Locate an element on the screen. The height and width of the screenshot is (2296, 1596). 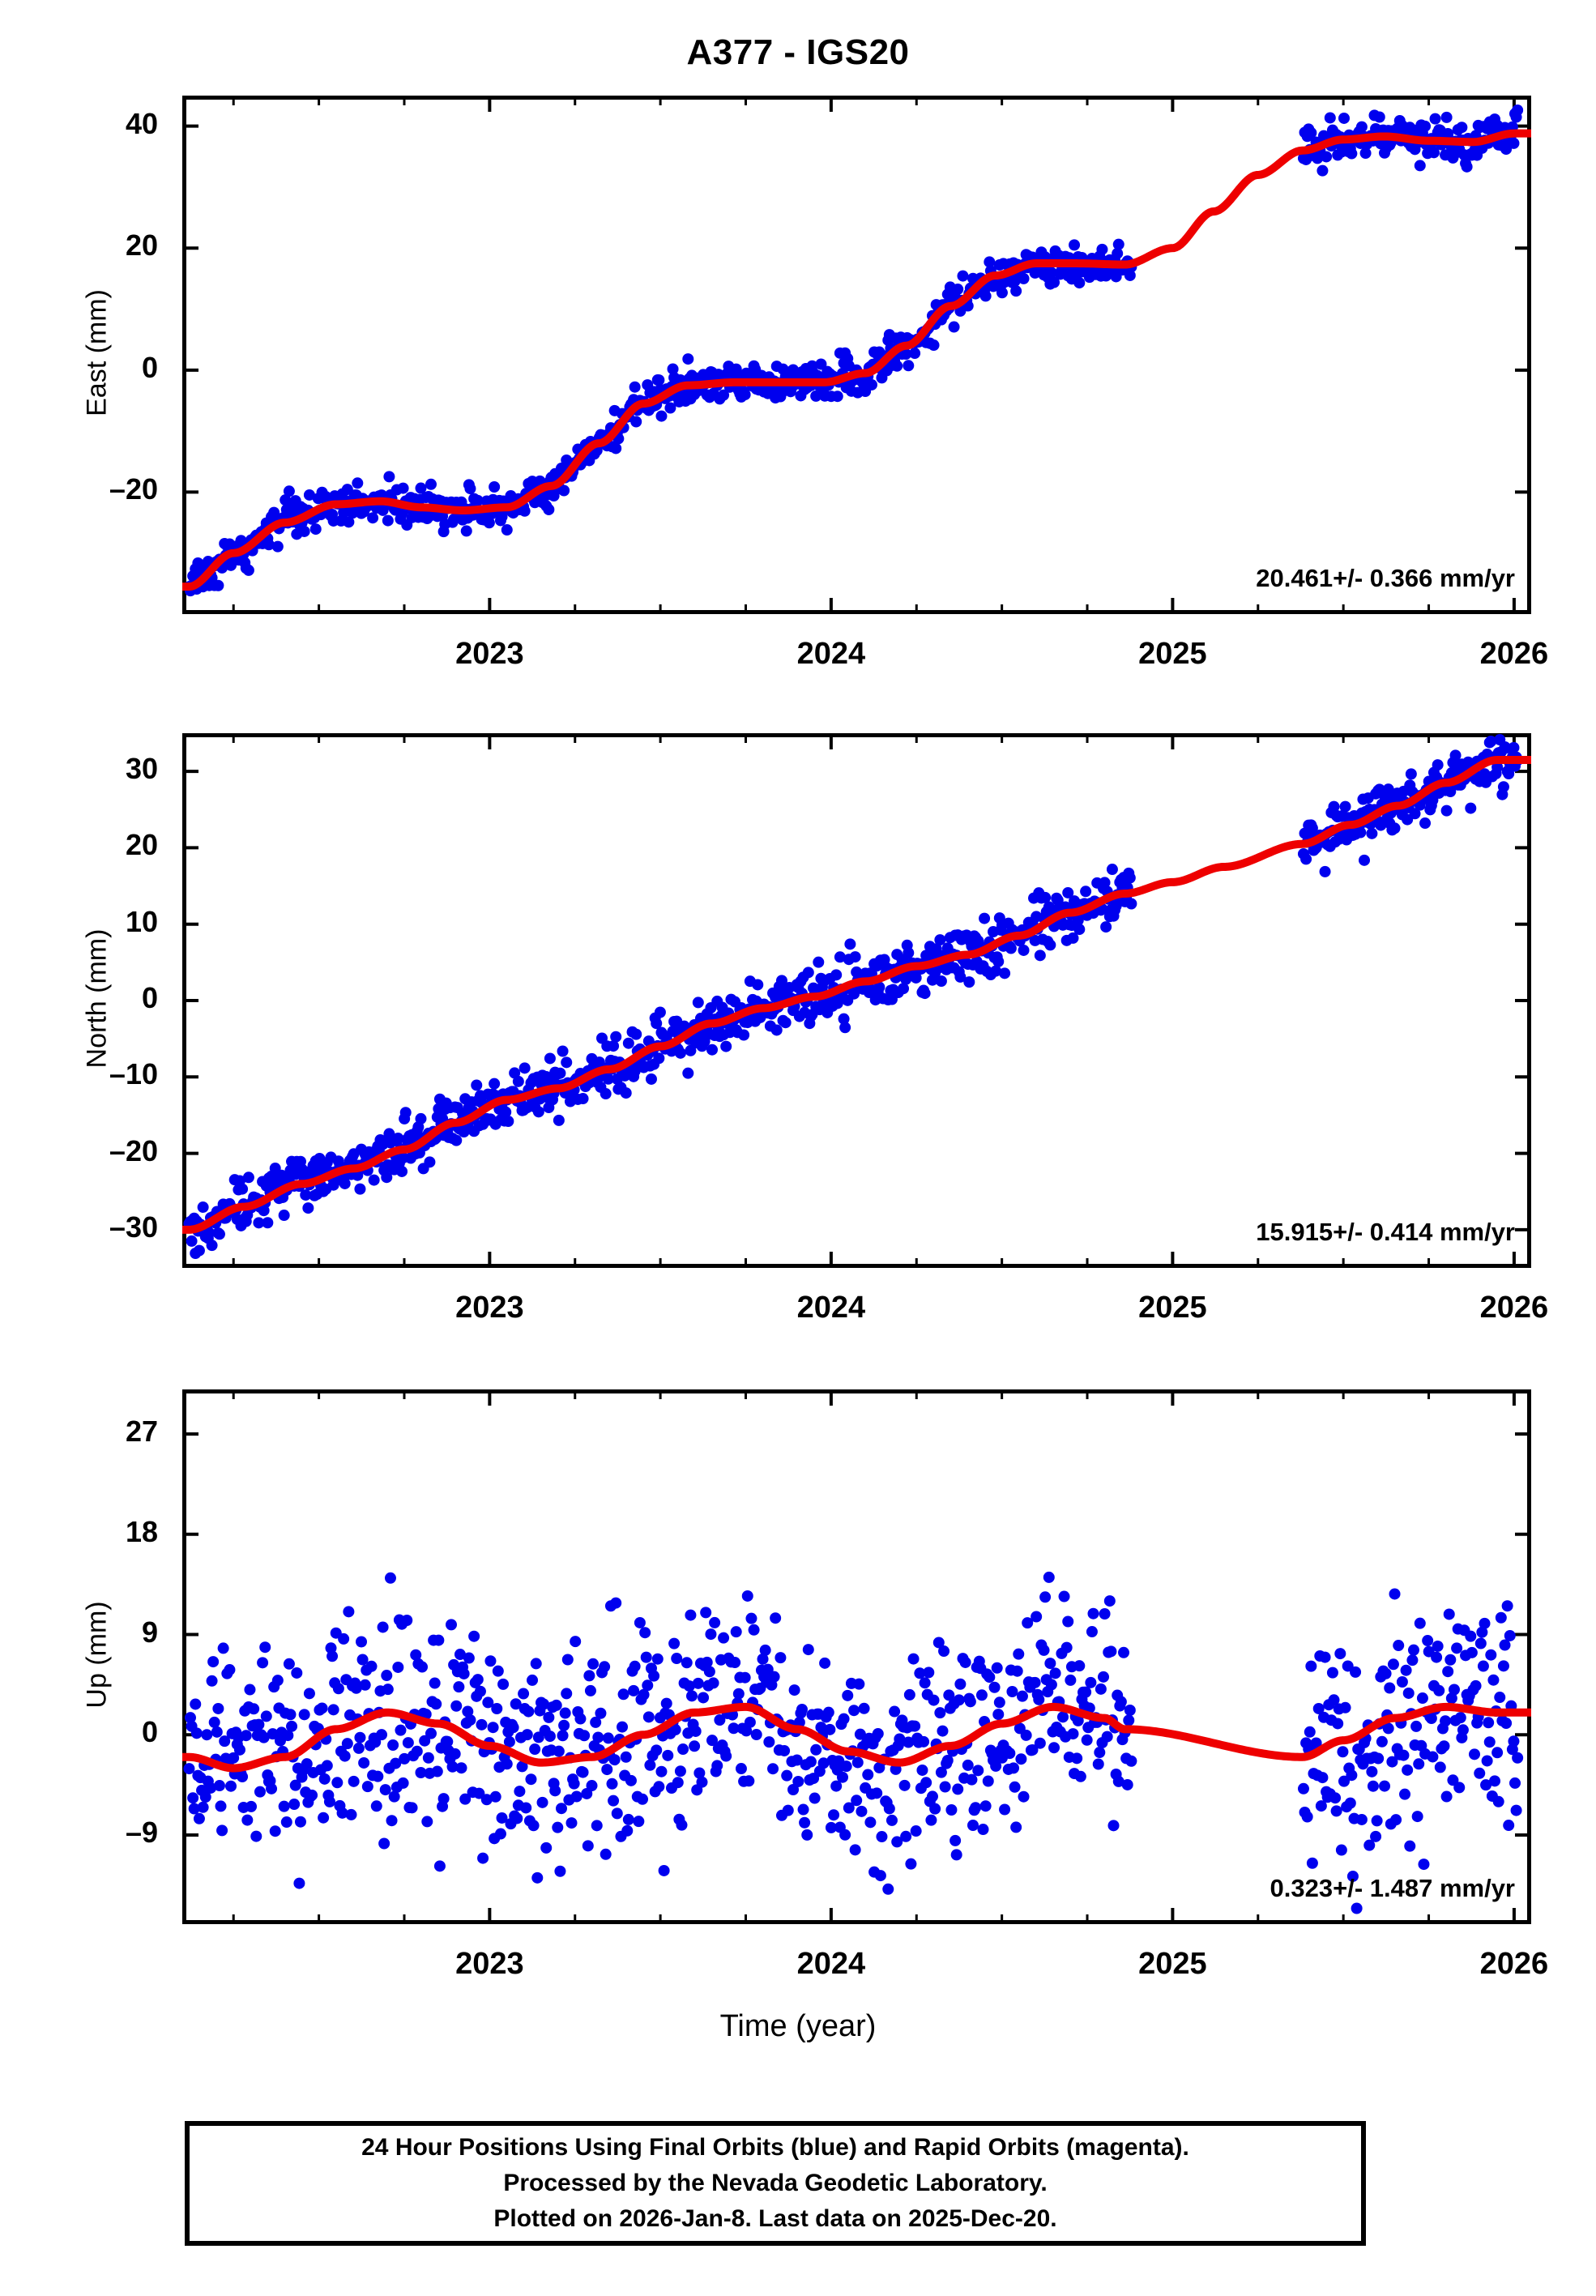
trend-line is located at coordinates (856, 1738).